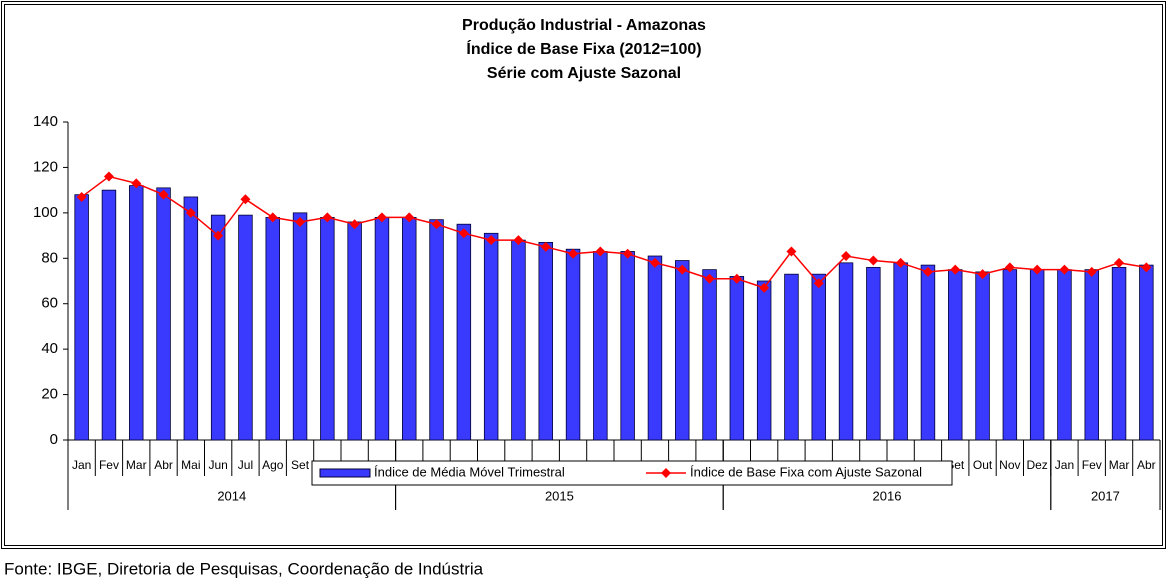 The height and width of the screenshot is (585, 1168). I want to click on chart-title: Produção Industrial - Amazonas, so click(584, 25).